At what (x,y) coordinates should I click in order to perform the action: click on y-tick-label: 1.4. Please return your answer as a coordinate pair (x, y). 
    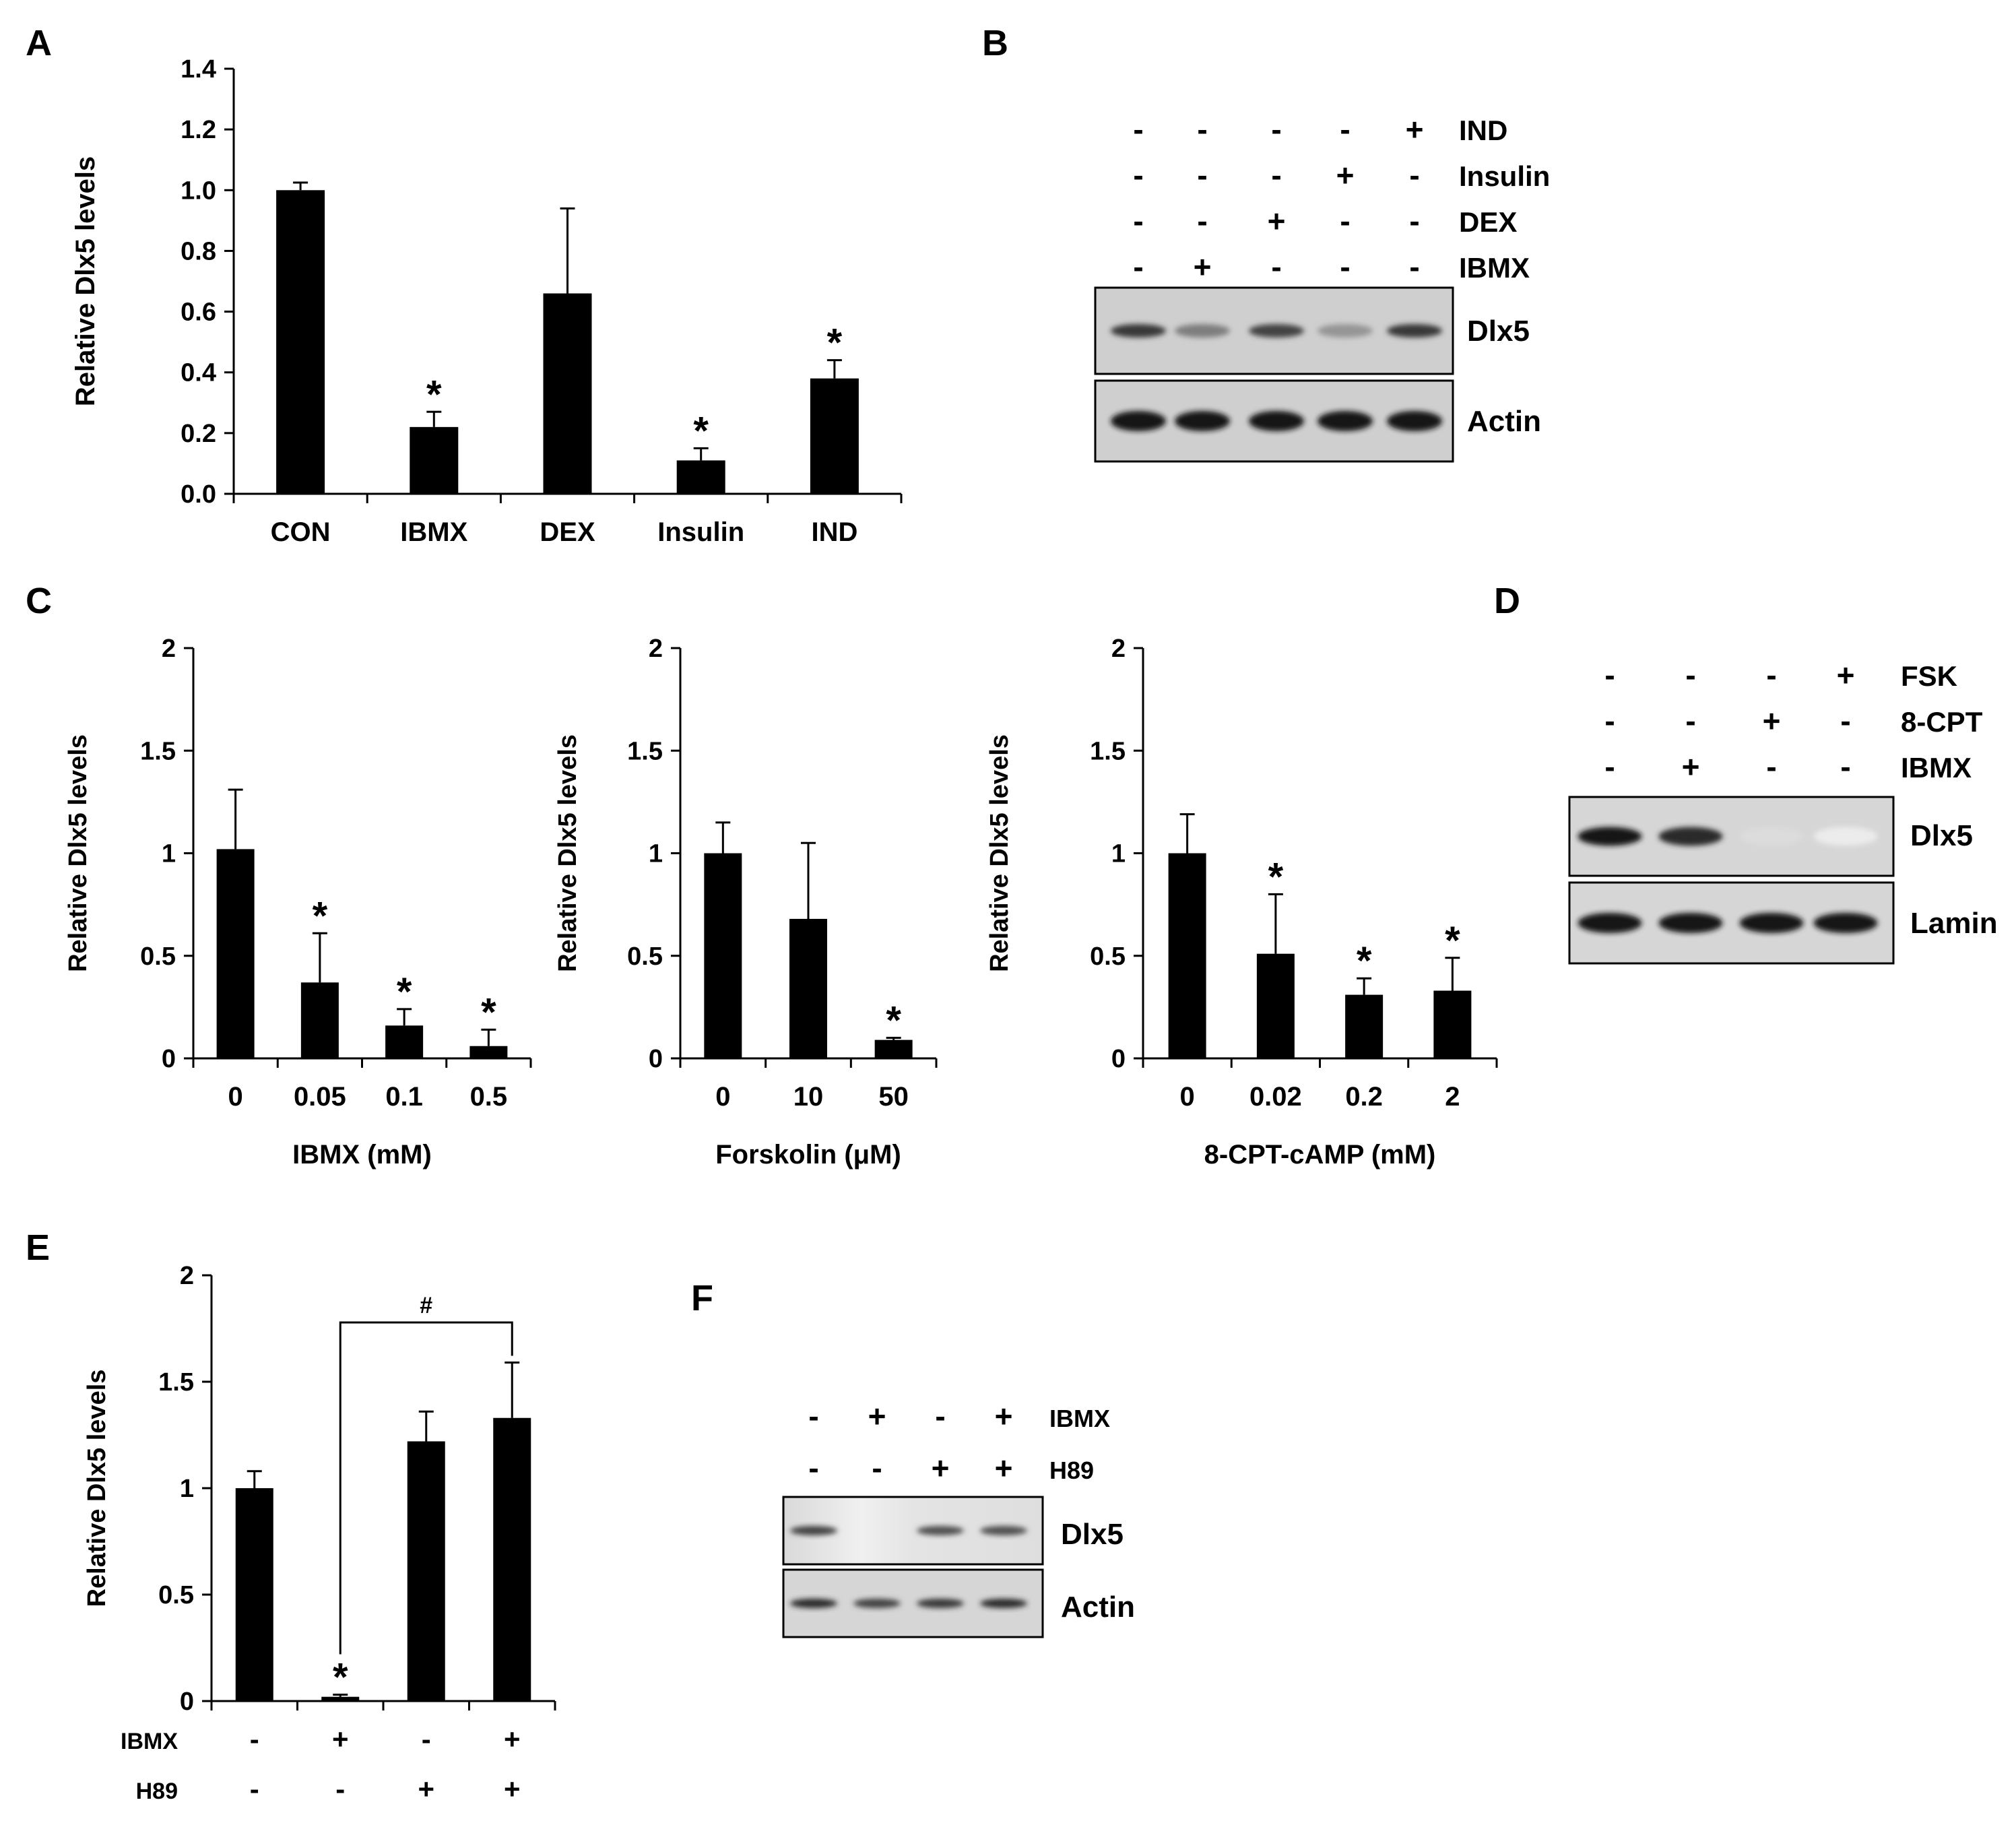
    Looking at the image, I should click on (198, 69).